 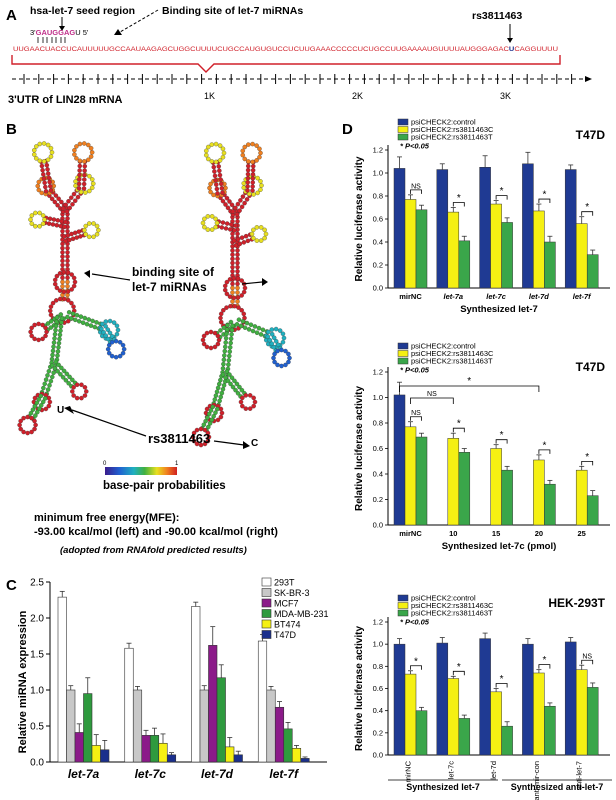 What do you see at coordinates (213, 704) in the screenshot?
I see `bar-mcf7-let-7d` at bounding box center [213, 704].